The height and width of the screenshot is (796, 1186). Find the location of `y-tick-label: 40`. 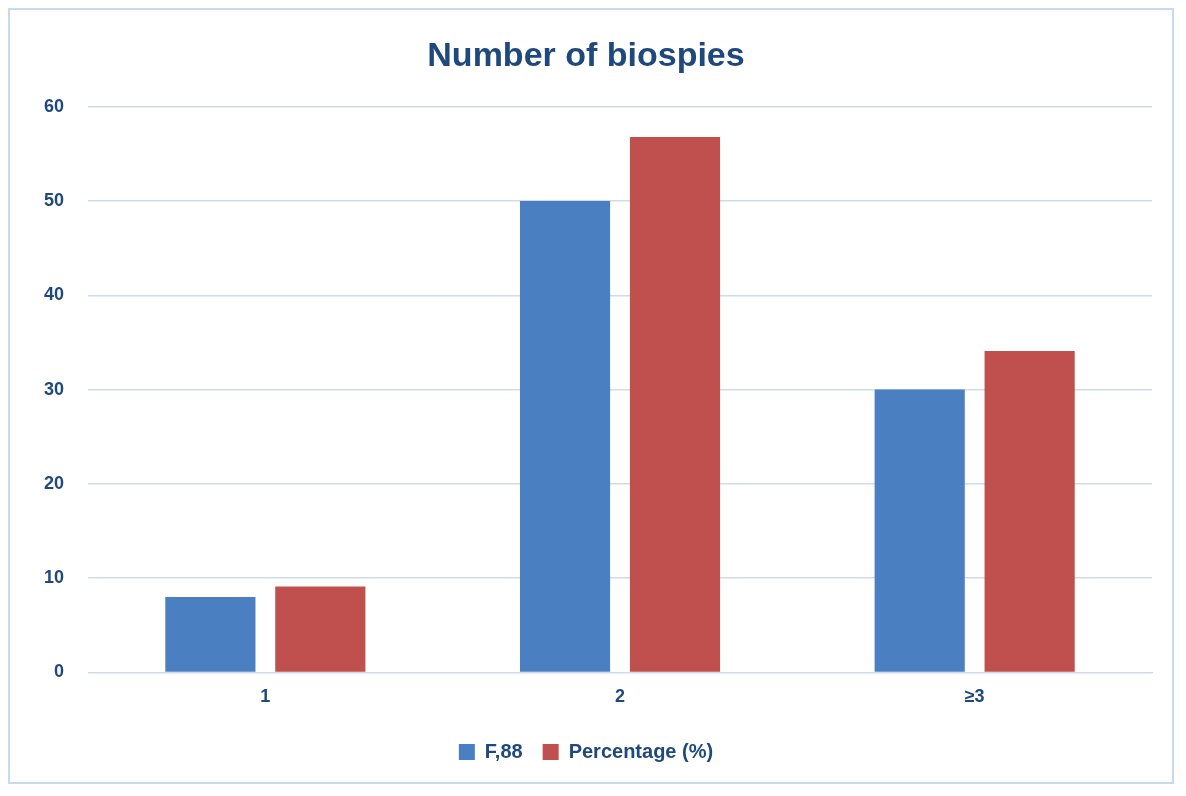

y-tick-label: 40 is located at coordinates (54, 294).